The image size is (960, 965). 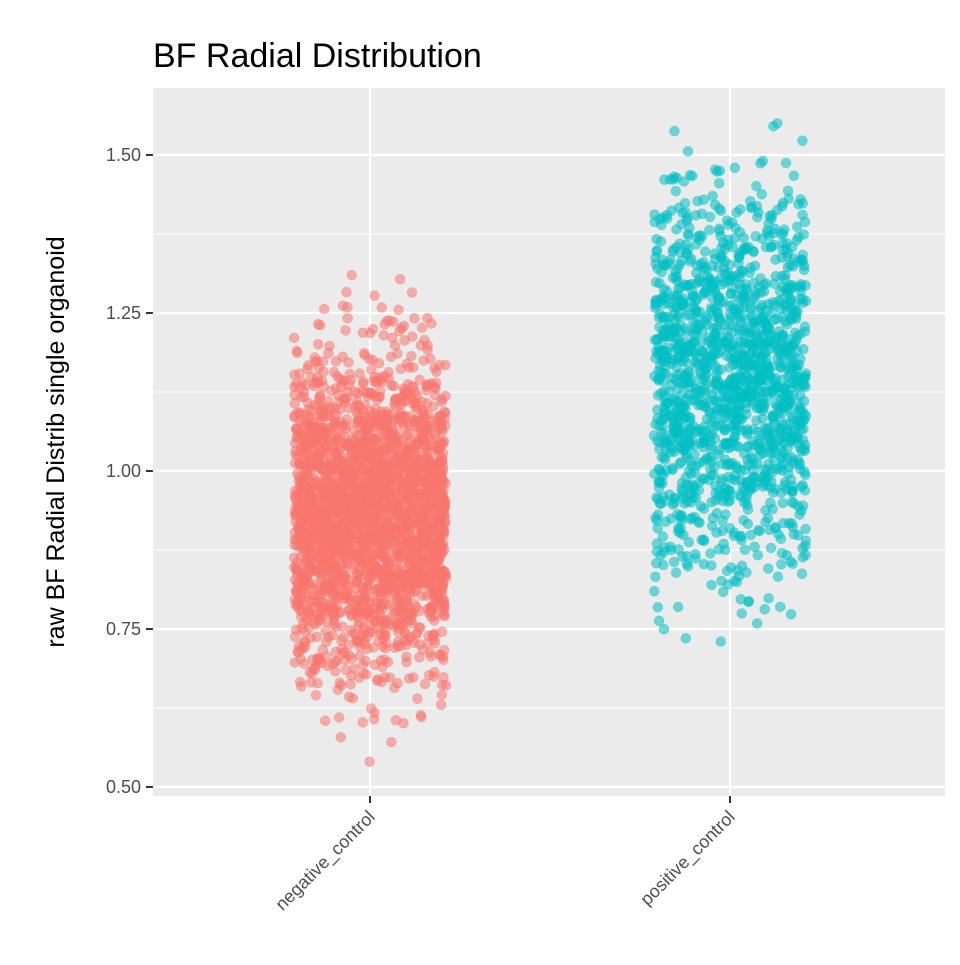 What do you see at coordinates (123, 155) in the screenshot?
I see `y-tick-label: 1.50` at bounding box center [123, 155].